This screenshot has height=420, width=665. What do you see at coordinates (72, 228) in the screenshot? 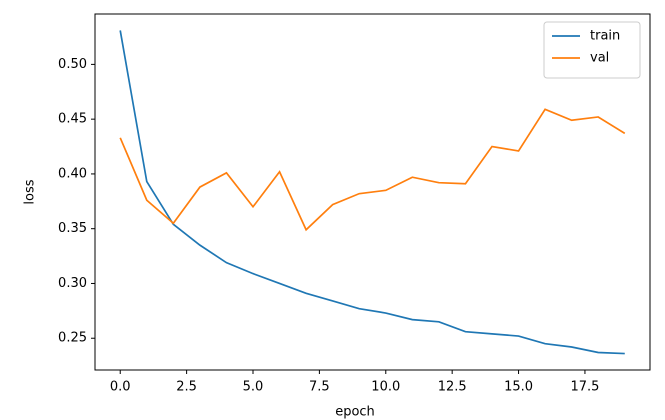
I see `y-tick-label: 0.35` at bounding box center [72, 228].